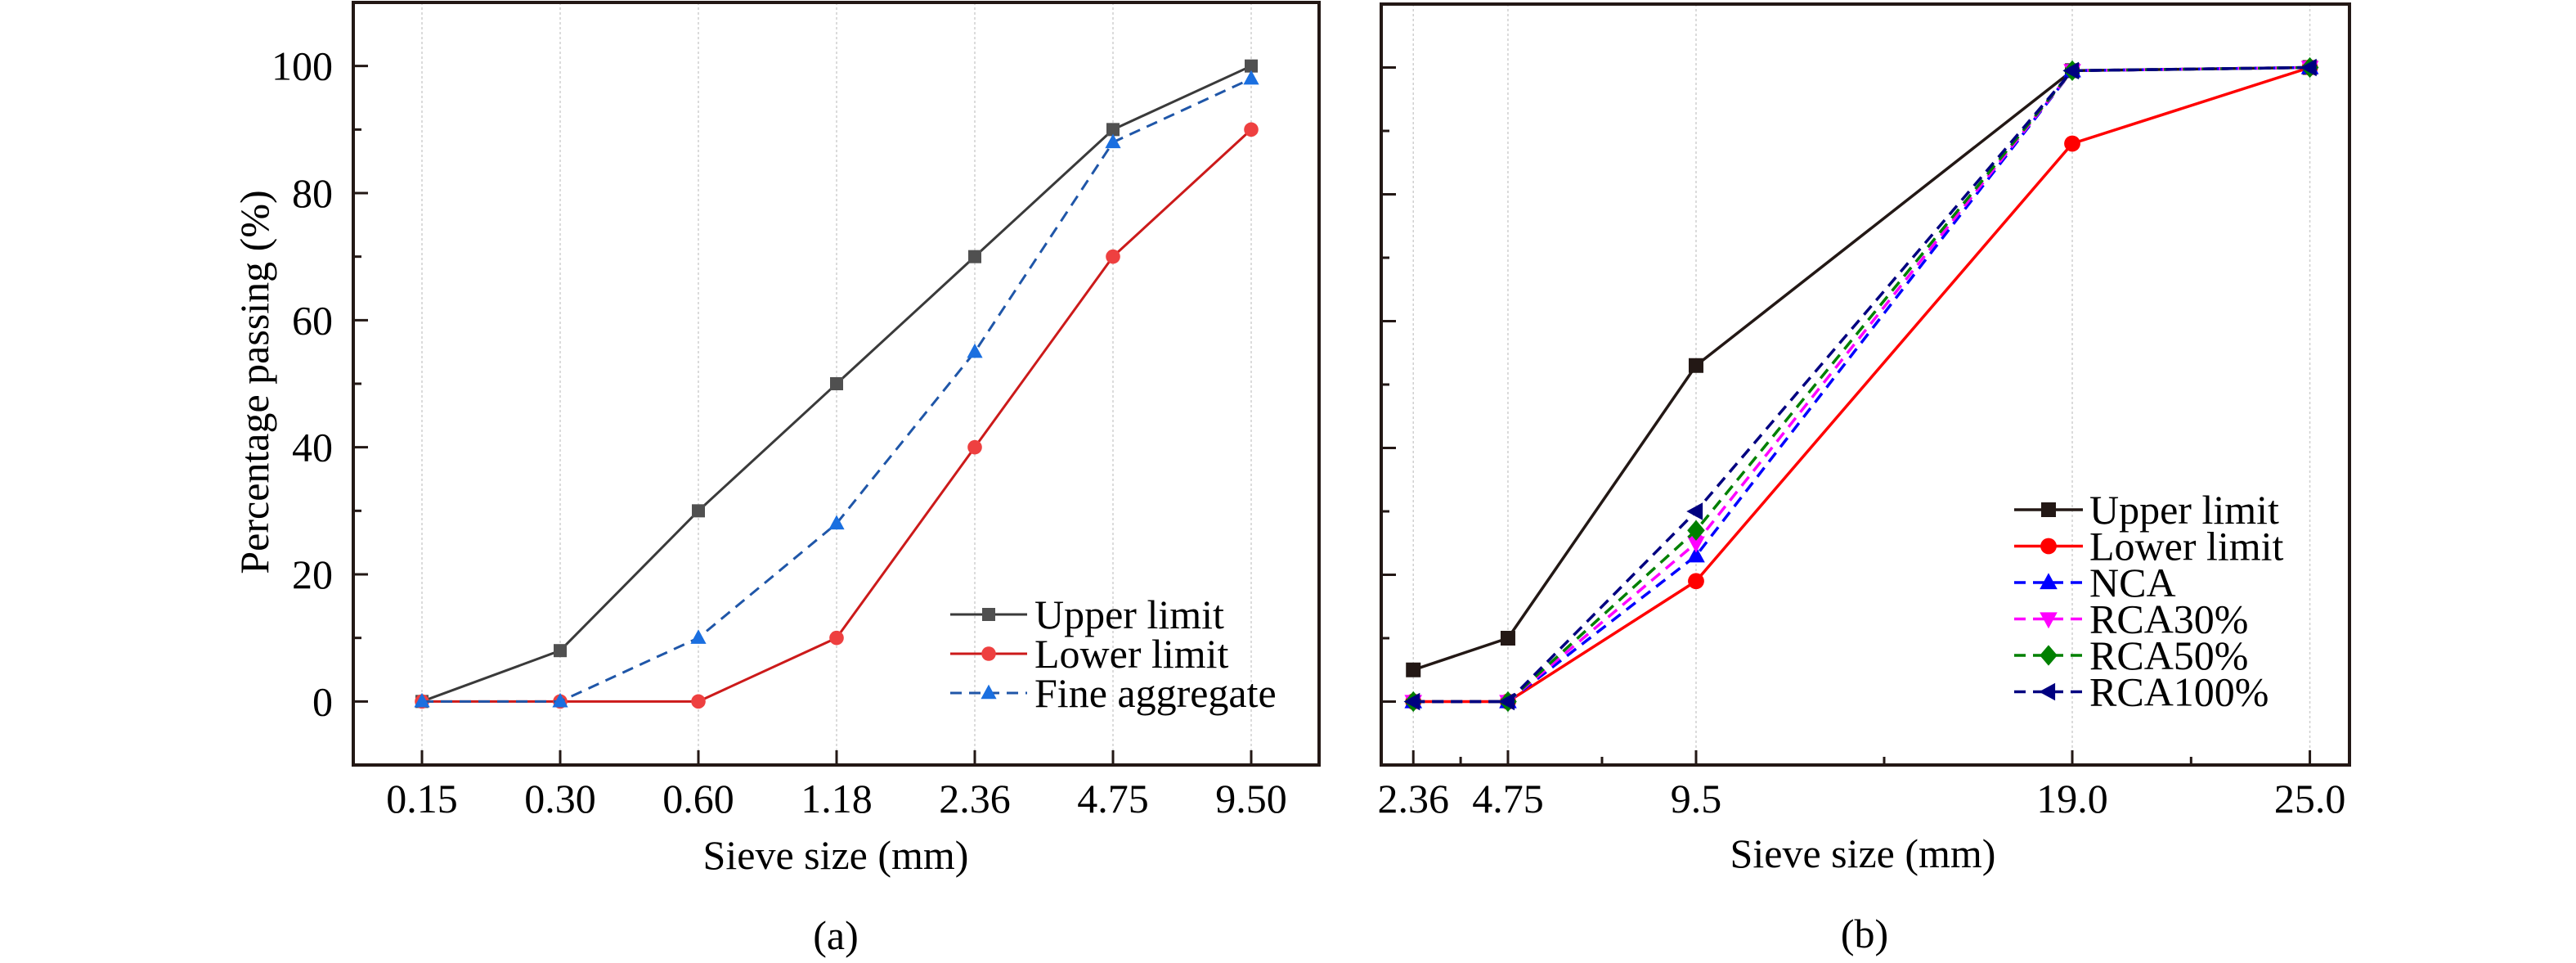 The width and height of the screenshot is (2576, 963). I want to click on x-tick-label: 9.5, so click(1696, 799).